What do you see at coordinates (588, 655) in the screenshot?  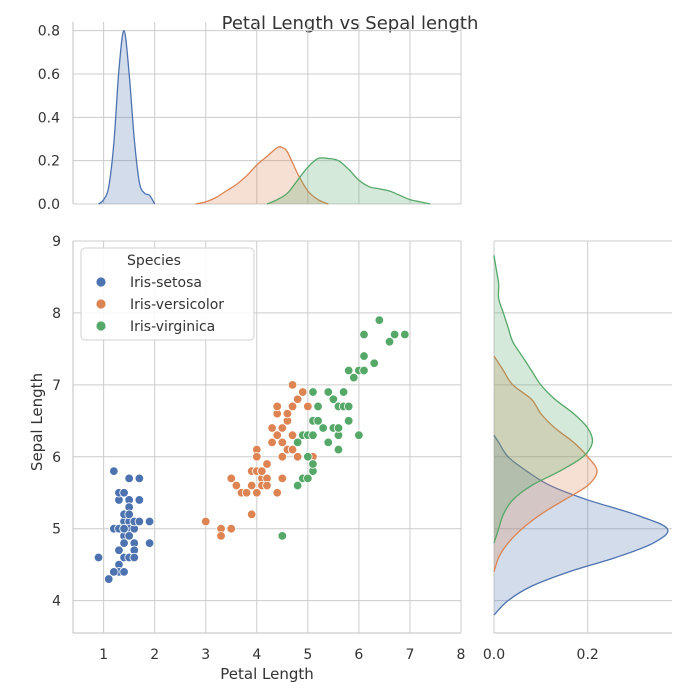 I see `right-x-tick-label: 0.2` at bounding box center [588, 655].